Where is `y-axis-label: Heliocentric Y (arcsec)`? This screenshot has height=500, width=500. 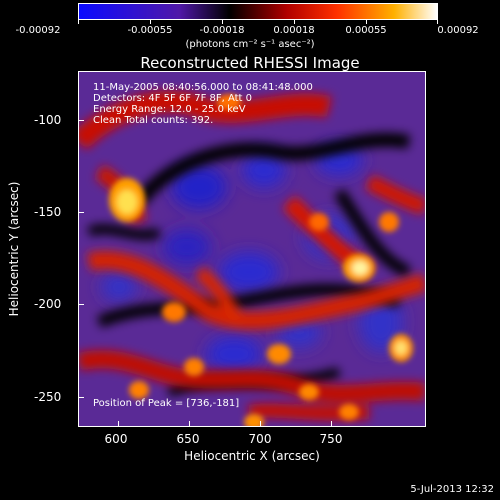
y-axis-label: Heliocentric Y (arcsec) is located at coordinates (14, 249).